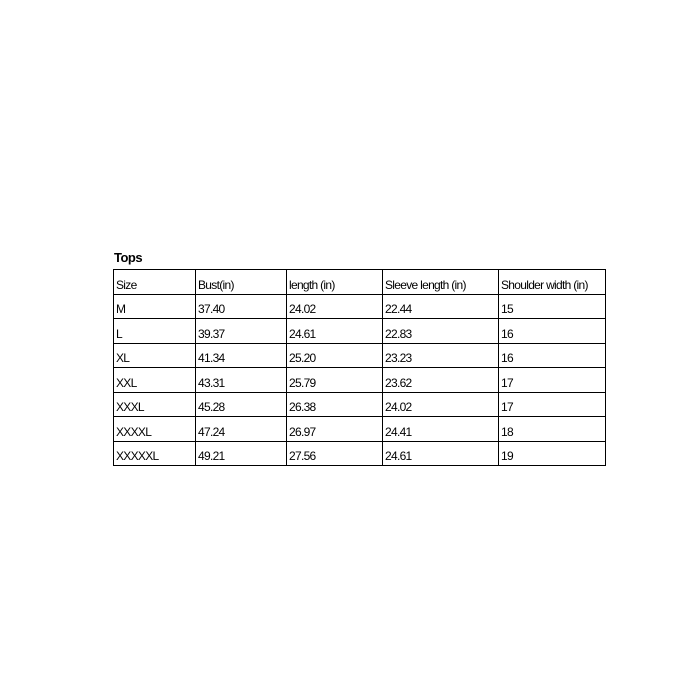  Describe the element at coordinates (241, 331) in the screenshot. I see `table-cell: 39.37` at that location.